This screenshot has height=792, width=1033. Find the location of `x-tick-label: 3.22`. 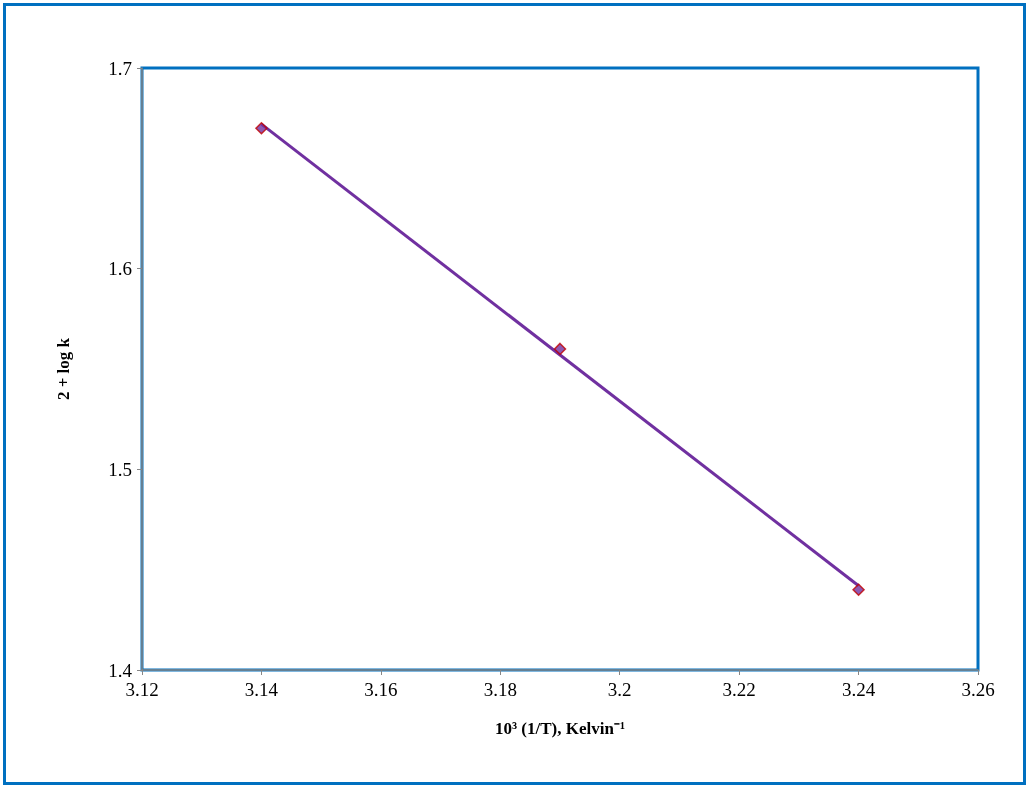

x-tick-label: 3.22 is located at coordinates (739, 689).